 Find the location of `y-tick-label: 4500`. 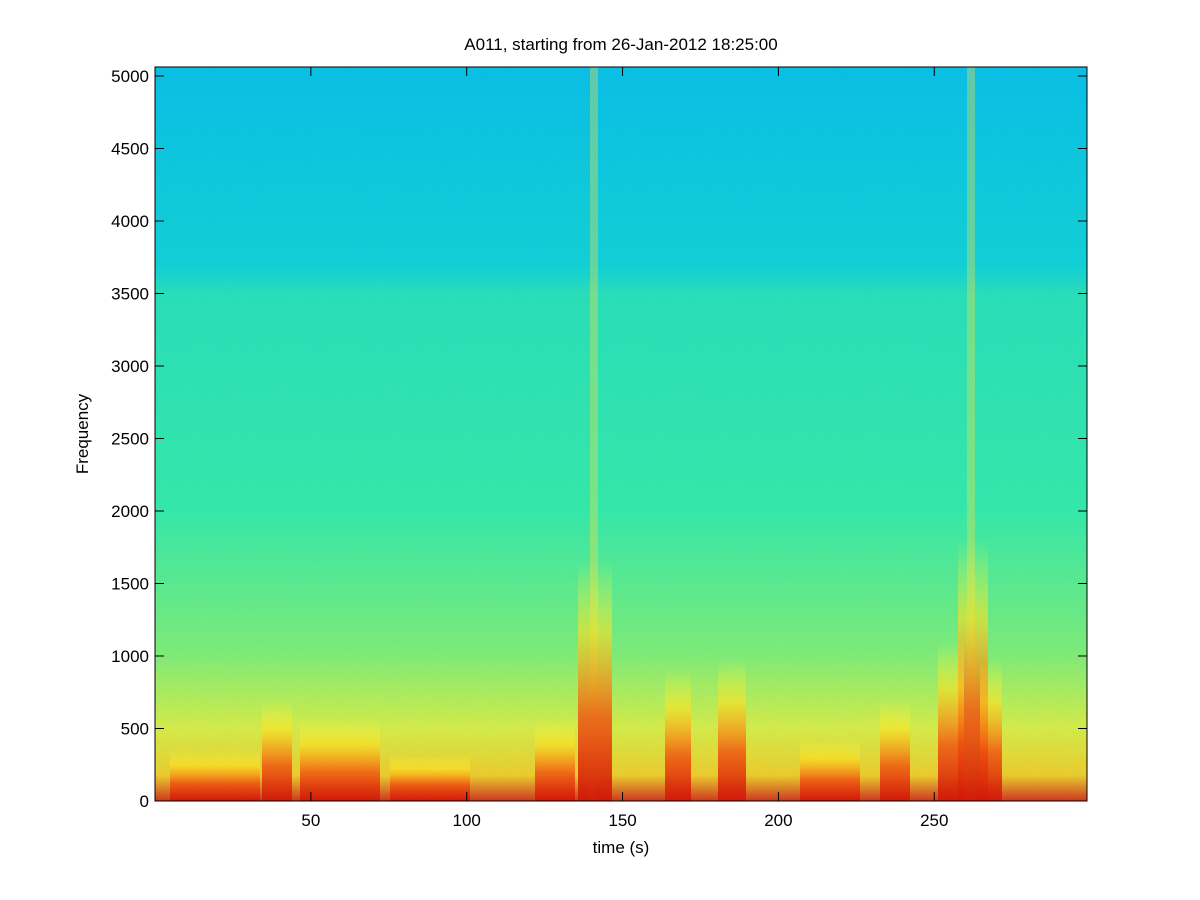

y-tick-label: 4500 is located at coordinates (130, 148).